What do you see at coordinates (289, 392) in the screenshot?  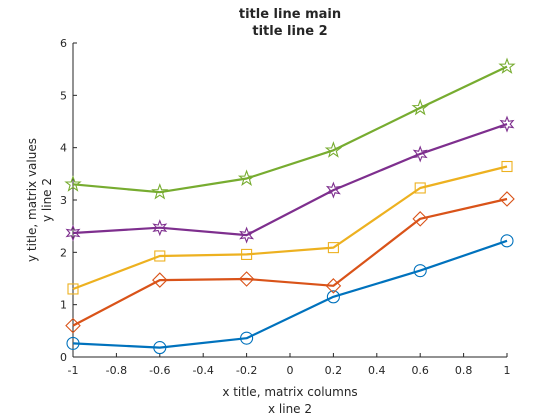 I see `x-axis-label-line-1: x title, matrix columns` at bounding box center [289, 392].